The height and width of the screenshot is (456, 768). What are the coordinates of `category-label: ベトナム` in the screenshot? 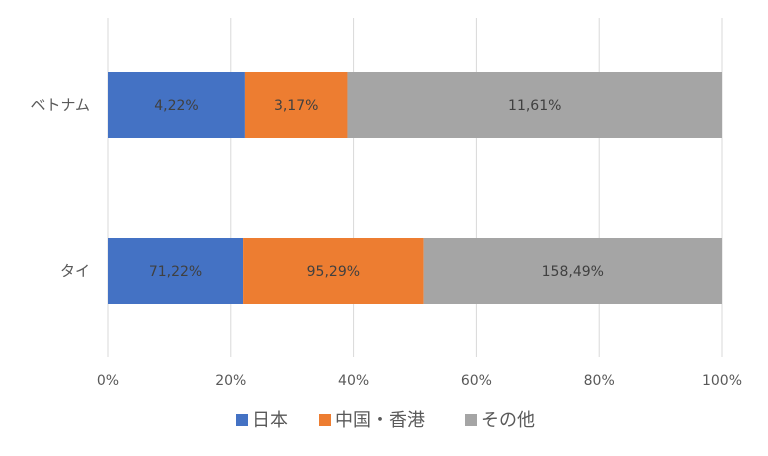 It's located at (60, 105).